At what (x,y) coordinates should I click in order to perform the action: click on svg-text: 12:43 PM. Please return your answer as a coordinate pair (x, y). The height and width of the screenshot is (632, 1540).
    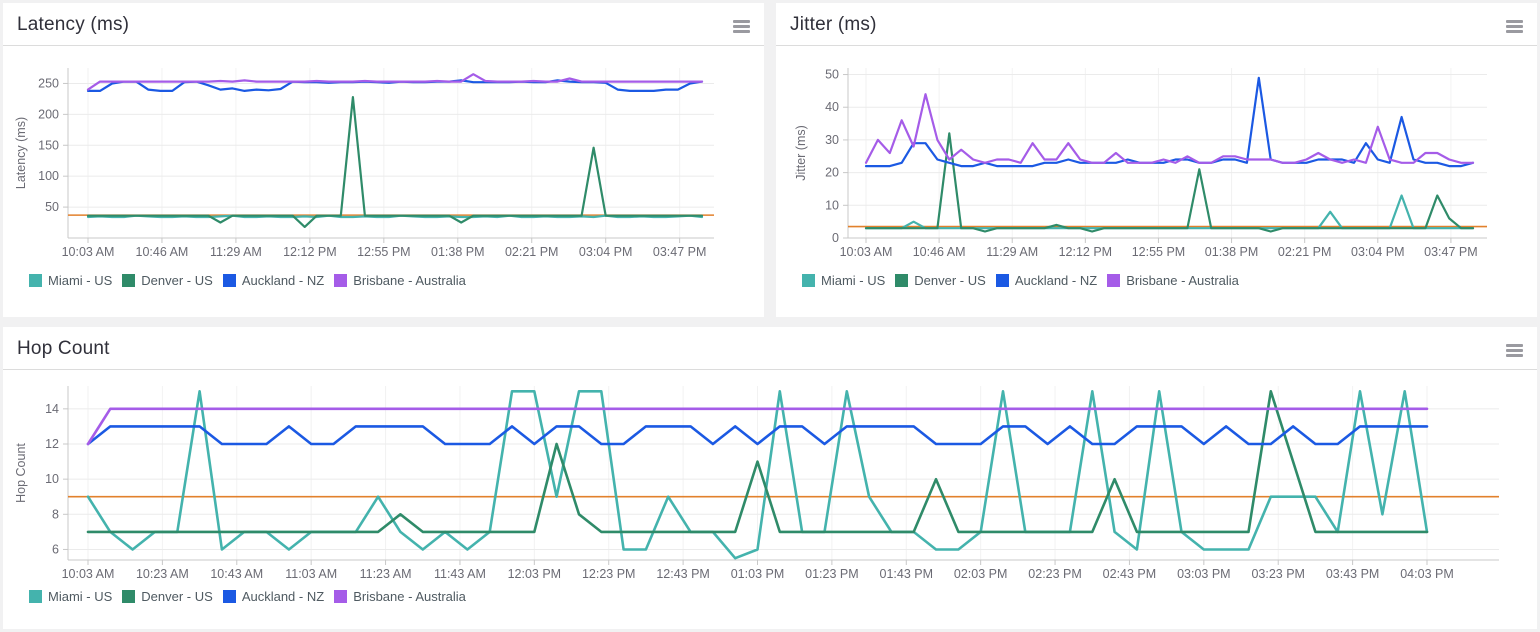
    Looking at the image, I should click on (683, 574).